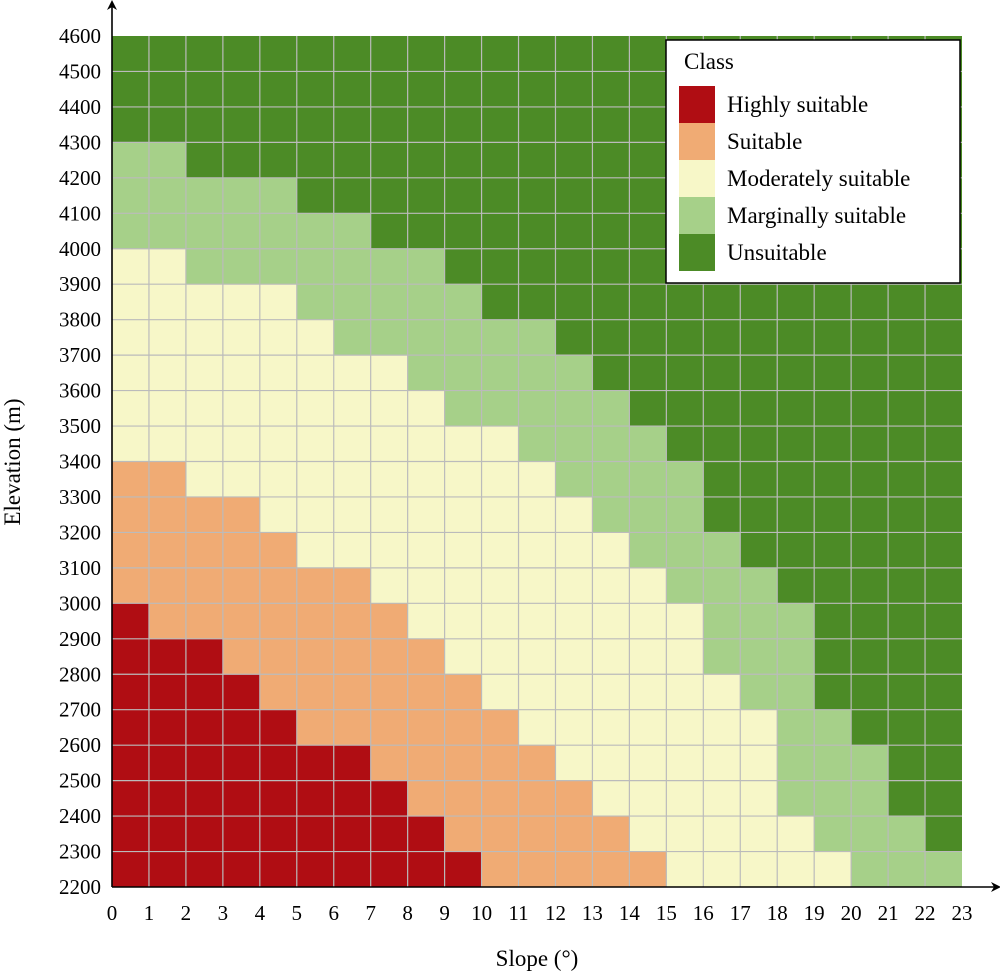 This screenshot has width=1000, height=973. What do you see at coordinates (149, 913) in the screenshot?
I see `x-tick-label: 1` at bounding box center [149, 913].